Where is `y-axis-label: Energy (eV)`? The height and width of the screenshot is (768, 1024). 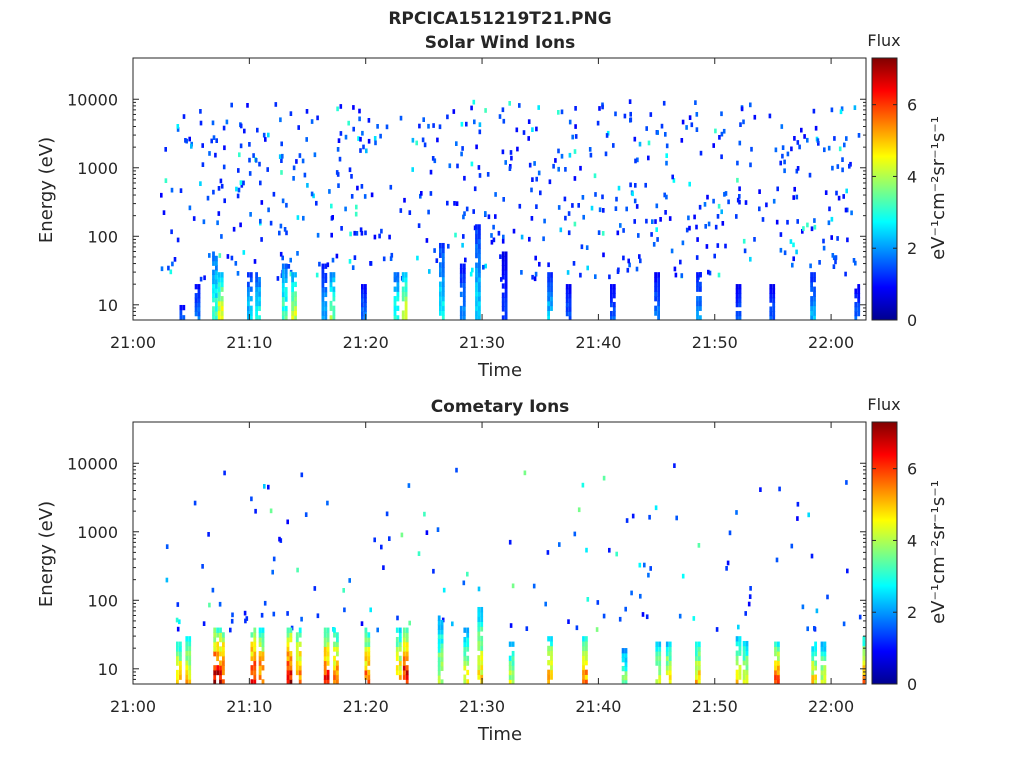
y-axis-label: Energy (eV) is located at coordinates (46, 190).